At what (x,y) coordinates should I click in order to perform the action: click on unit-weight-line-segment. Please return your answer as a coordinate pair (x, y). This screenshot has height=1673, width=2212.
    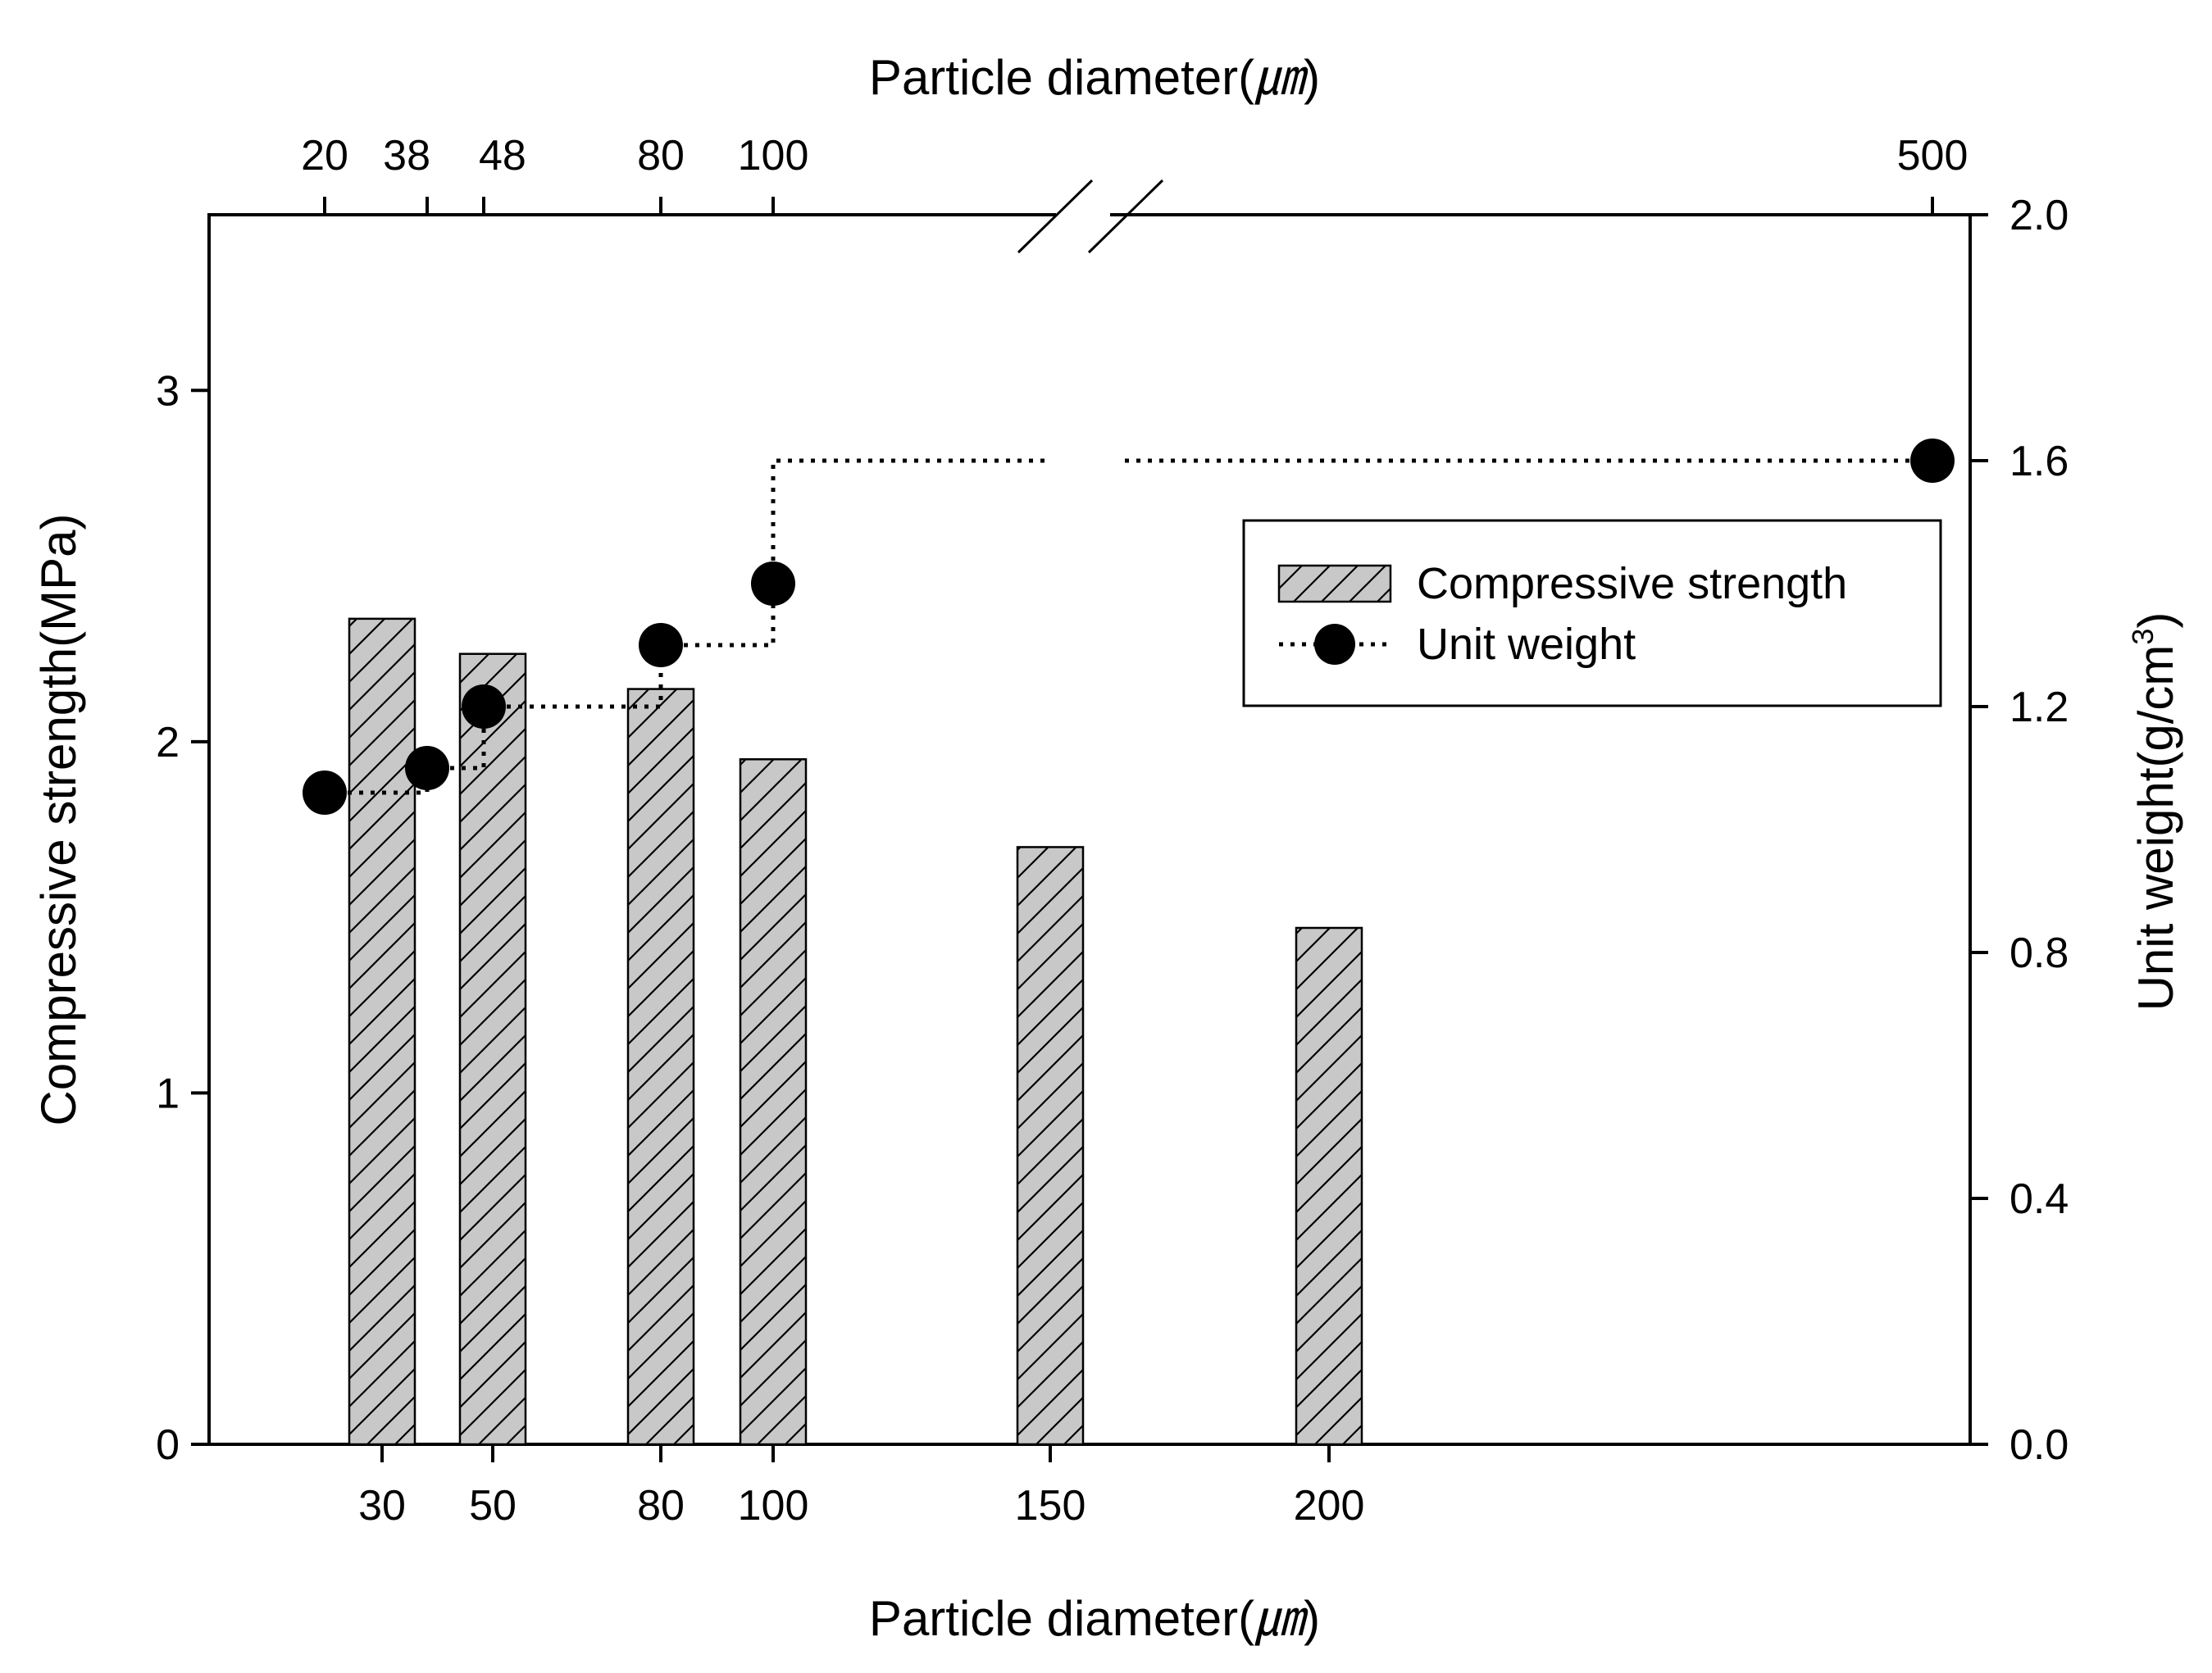
    Looking at the image, I should click on (1352, 521).